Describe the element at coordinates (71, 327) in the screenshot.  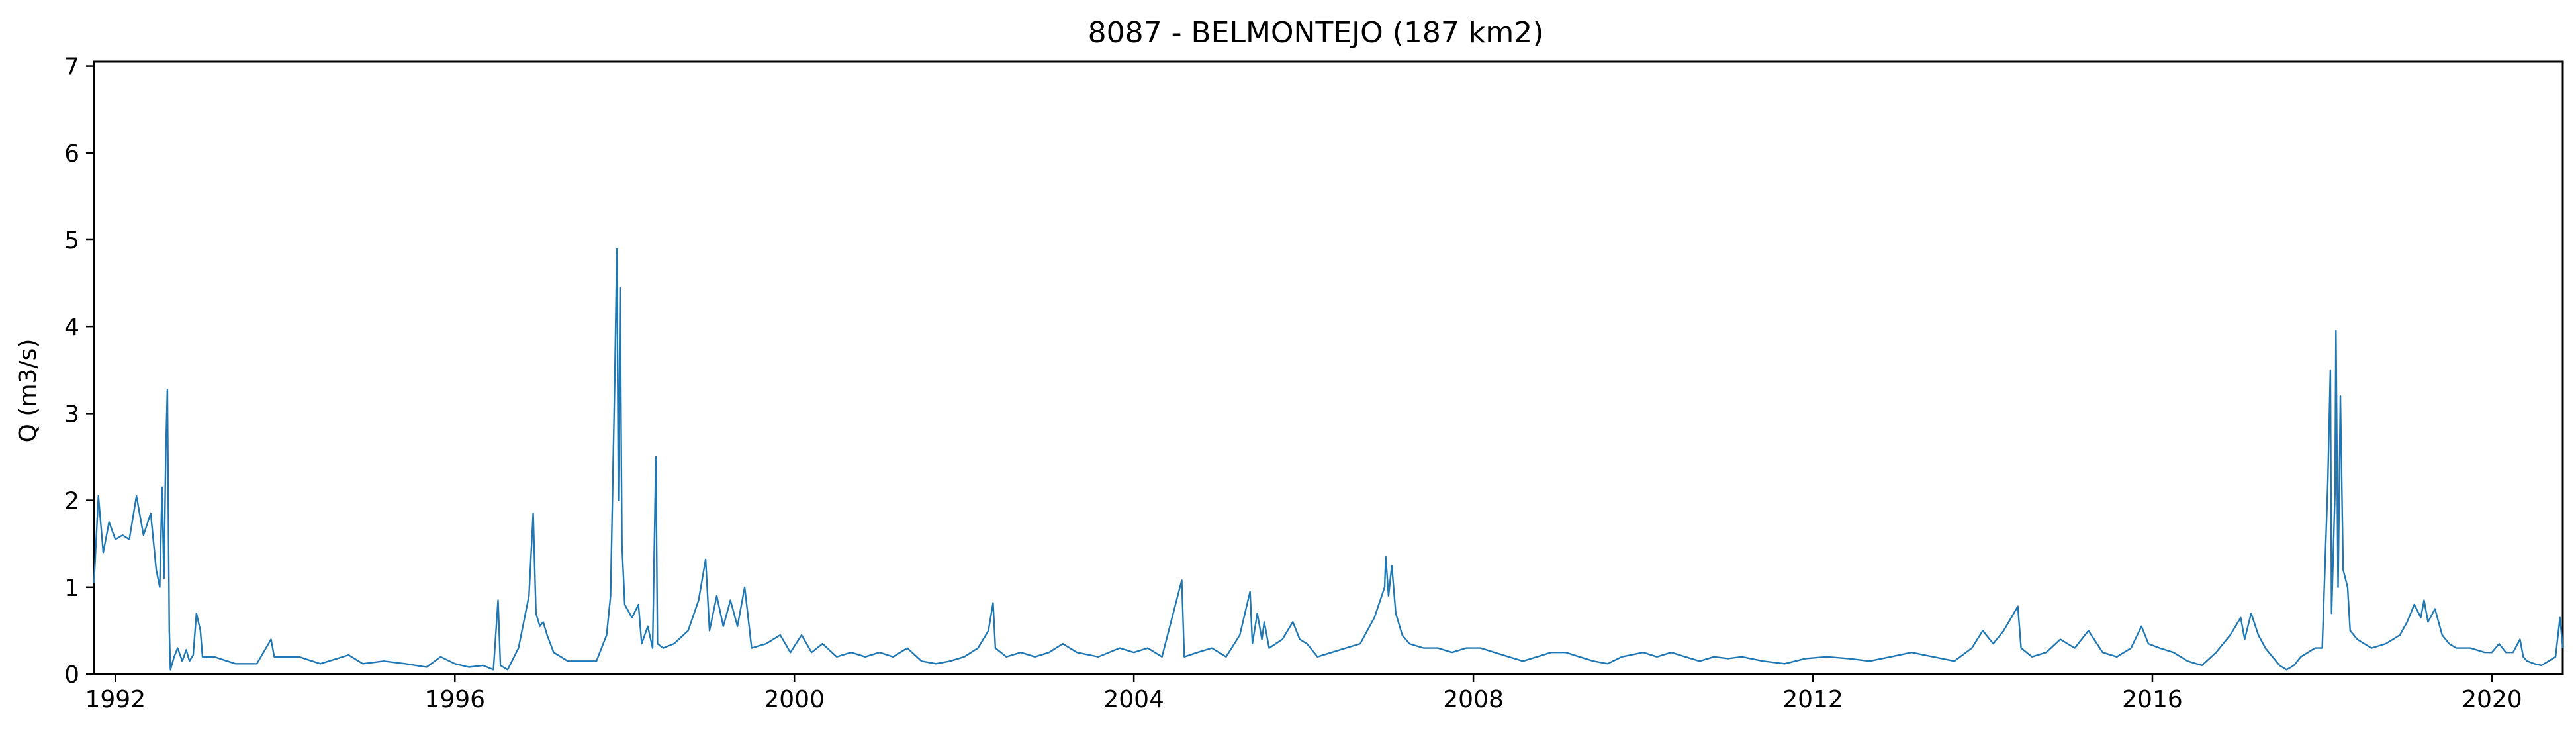
I see `y-tick-label: 4` at that location.